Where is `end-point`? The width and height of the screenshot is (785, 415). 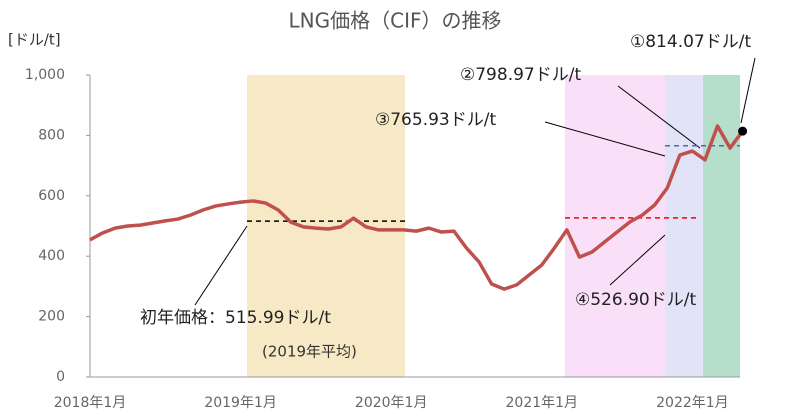 end-point is located at coordinates (743, 131).